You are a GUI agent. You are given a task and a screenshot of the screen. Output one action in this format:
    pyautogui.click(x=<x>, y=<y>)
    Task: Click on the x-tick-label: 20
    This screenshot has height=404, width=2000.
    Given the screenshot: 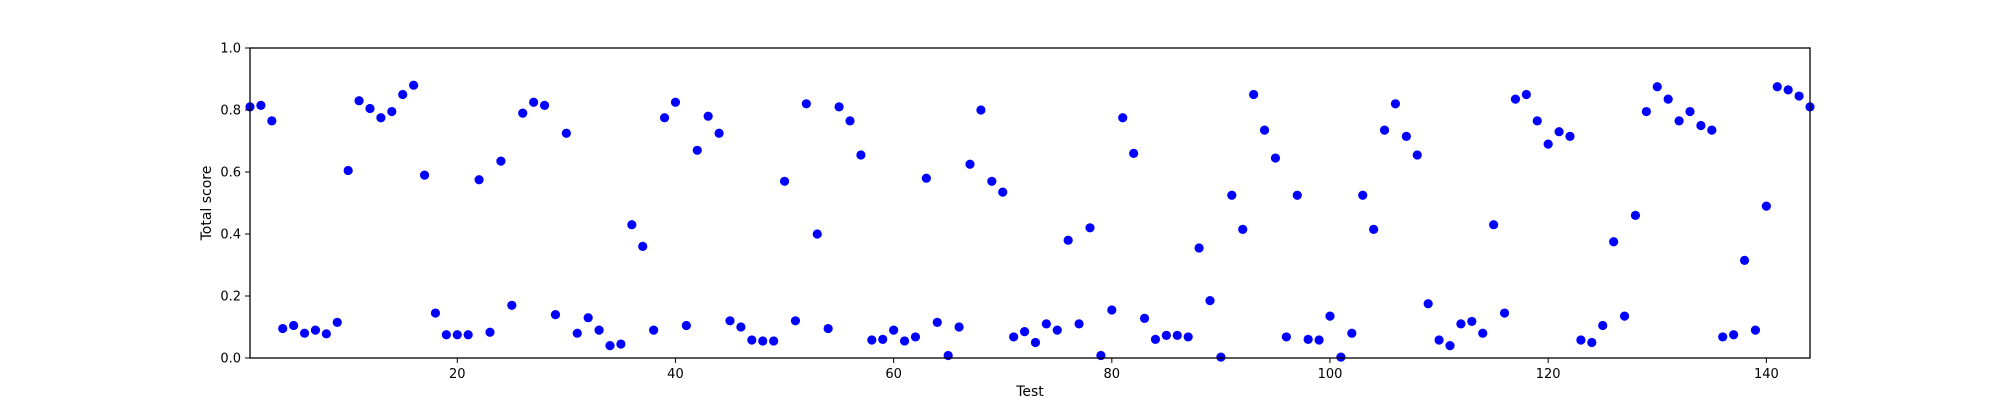 What is the action you would take?
    pyautogui.click(x=457, y=374)
    